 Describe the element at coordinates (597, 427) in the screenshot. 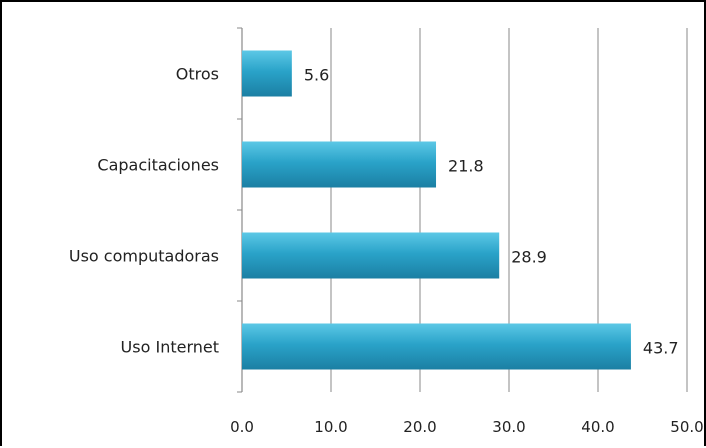

I see `x-tick-label-4: 40.0` at that location.